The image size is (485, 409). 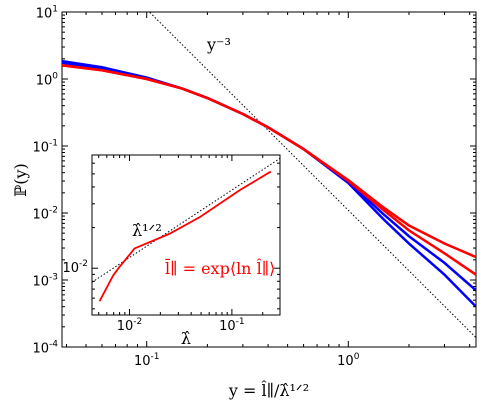 I want to click on x-axis-label: λ̂, so click(x=186, y=338).